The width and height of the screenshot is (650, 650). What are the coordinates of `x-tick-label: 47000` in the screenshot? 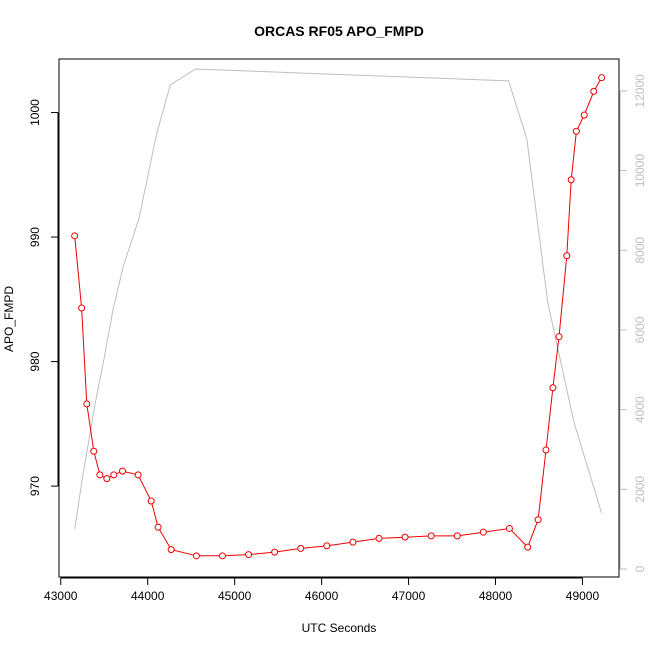 It's located at (409, 596).